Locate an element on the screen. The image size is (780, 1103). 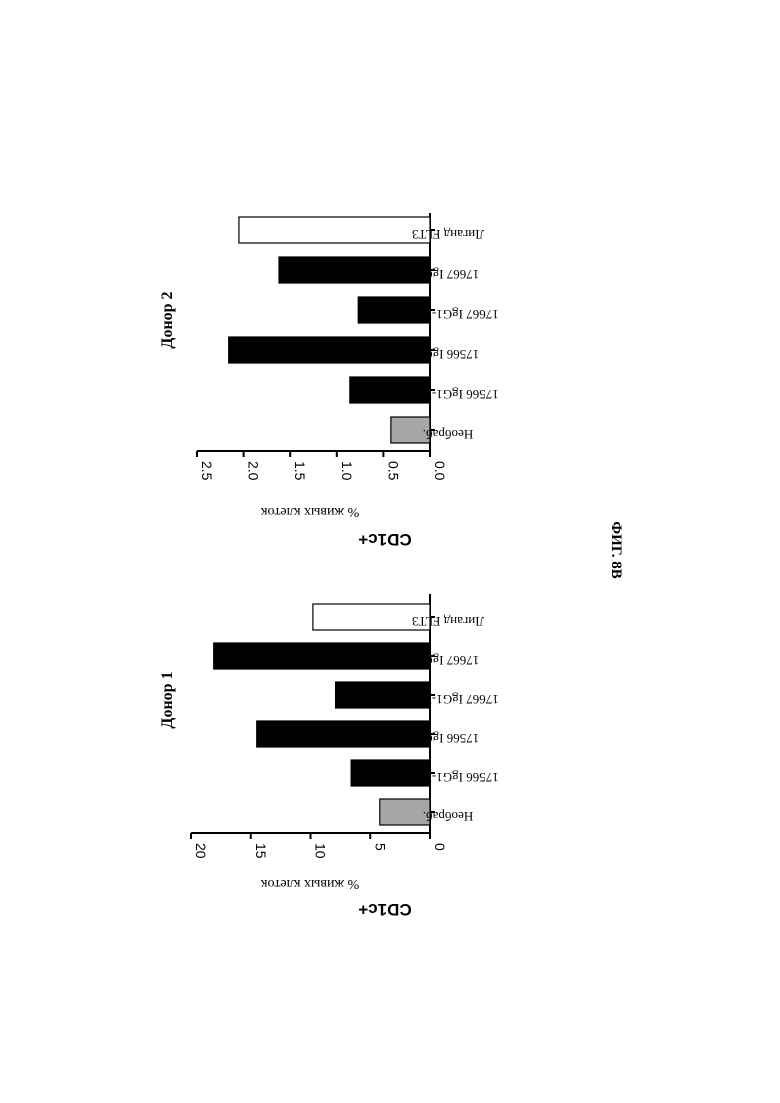
y-tick-label: 15 is located at coordinates (261, 851).